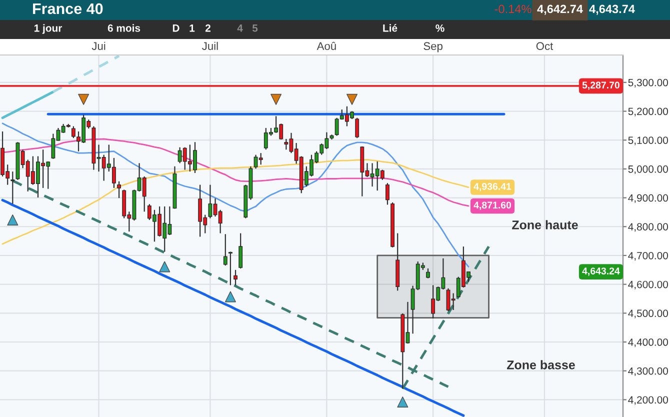  I want to click on annotation: Zone basse, so click(540, 365).